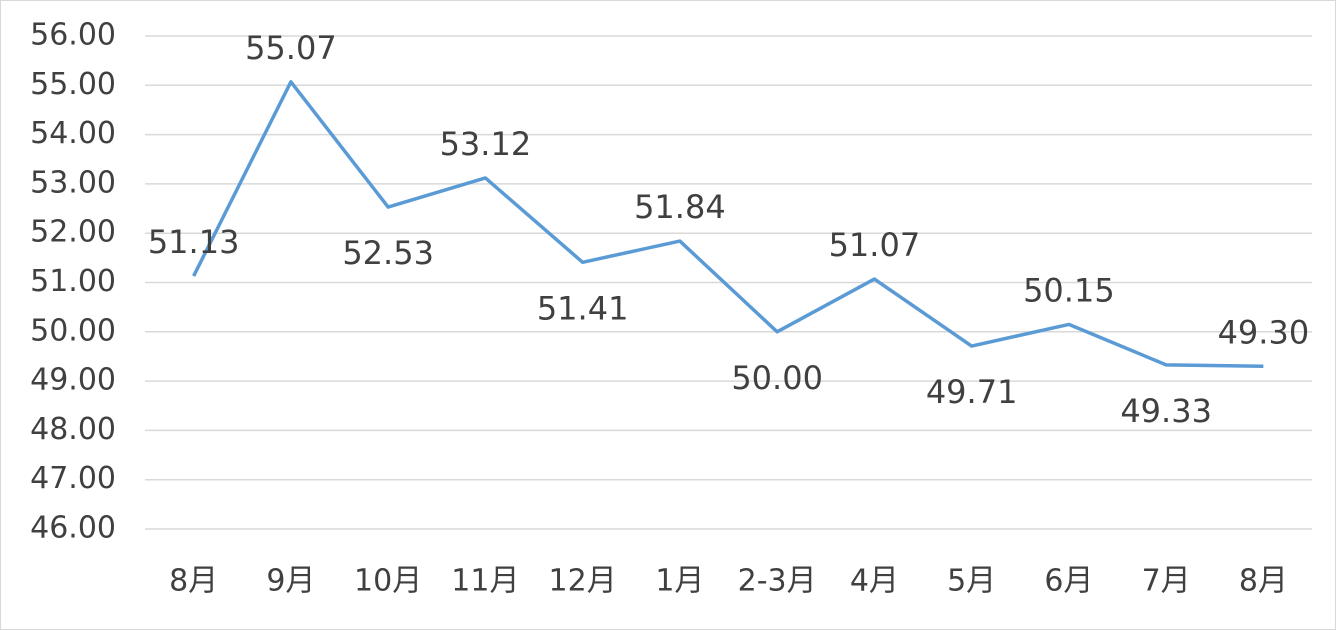  I want to click on x-tick-label: 6月, so click(1068, 581).